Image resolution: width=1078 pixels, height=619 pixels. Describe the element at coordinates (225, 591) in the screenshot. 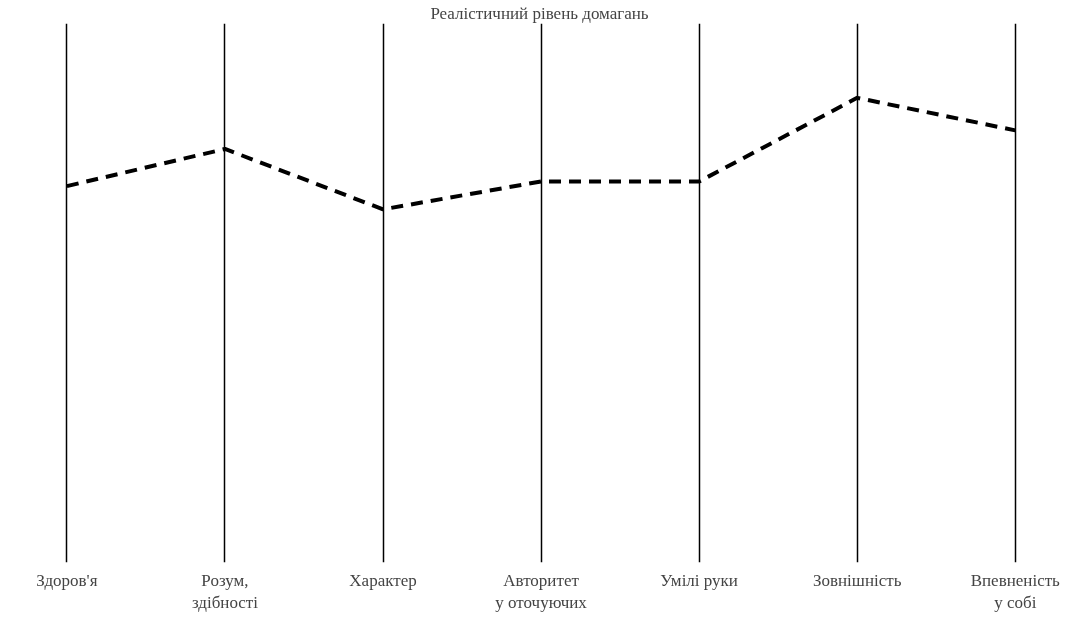

I see `x-tick-label: Розум, здібності` at that location.